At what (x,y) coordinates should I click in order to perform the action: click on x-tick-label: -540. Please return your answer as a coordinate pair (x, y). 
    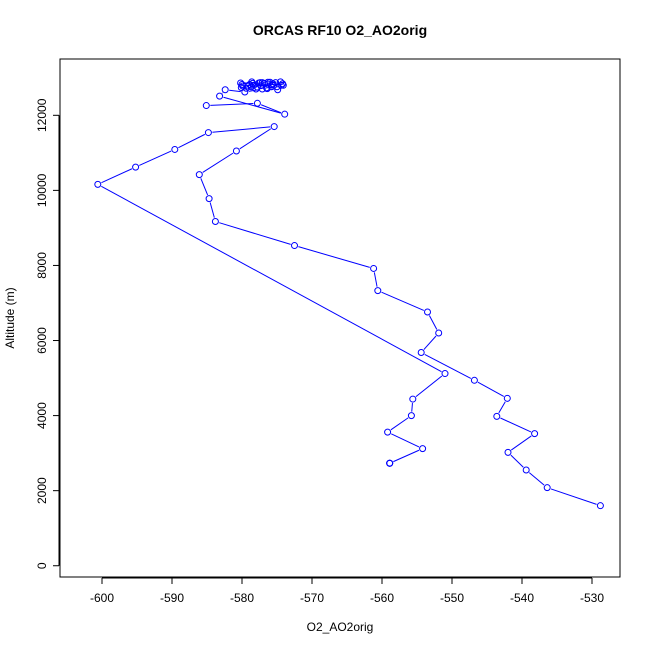
    Looking at the image, I should click on (522, 598).